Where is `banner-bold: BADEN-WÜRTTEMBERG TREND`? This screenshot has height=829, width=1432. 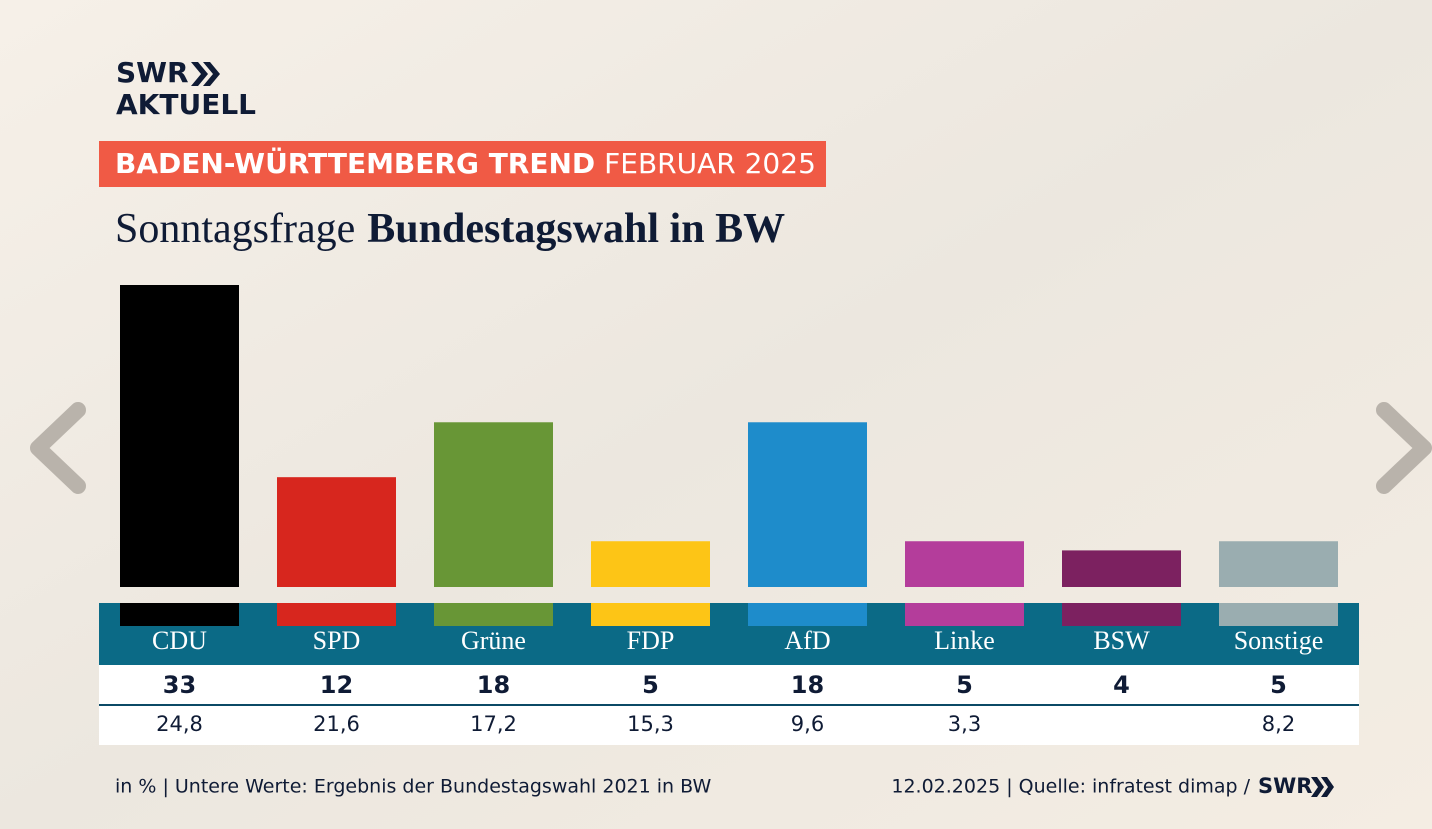
banner-bold: BADEN-WÜRTTEMBERG TREND is located at coordinates (355, 163).